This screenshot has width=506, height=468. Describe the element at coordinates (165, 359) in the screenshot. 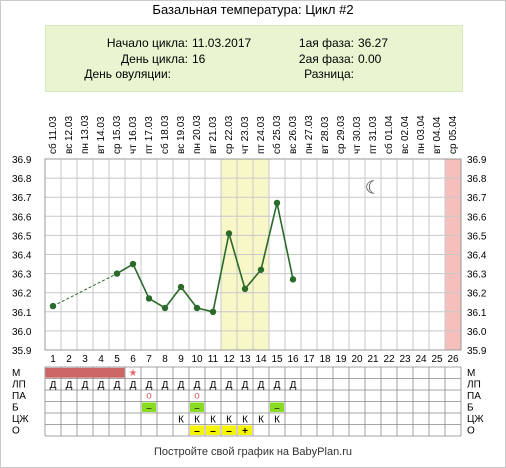

I see `day-number: 8` at that location.